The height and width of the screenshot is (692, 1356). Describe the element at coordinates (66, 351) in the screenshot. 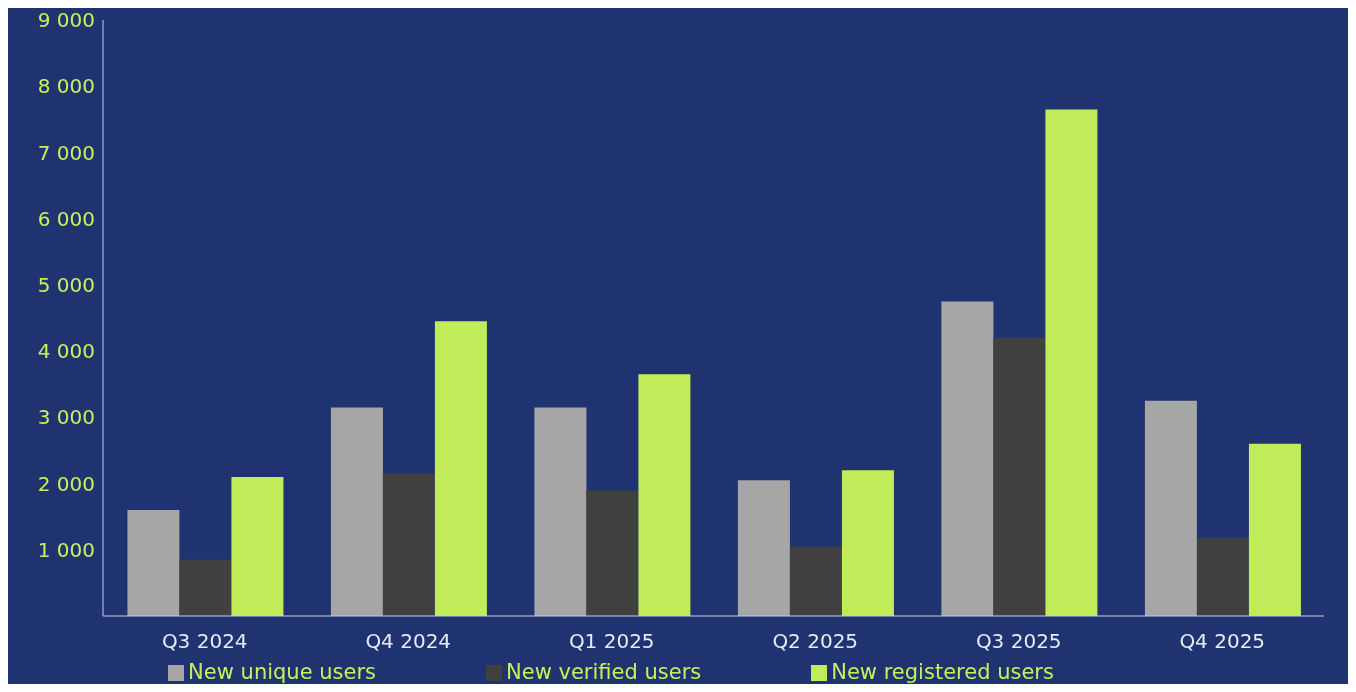

I see `y-tick-label: 4 000` at that location.